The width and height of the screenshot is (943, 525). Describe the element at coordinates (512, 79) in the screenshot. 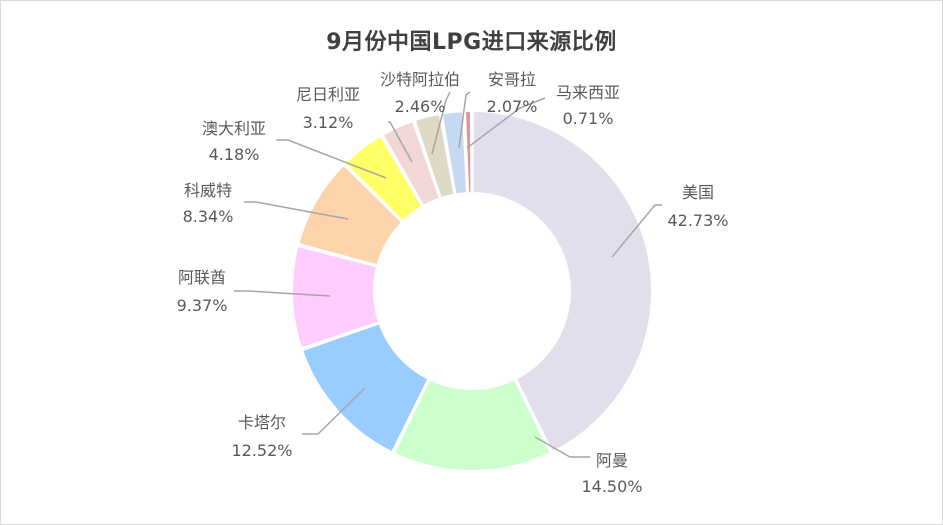

I see `slice-name-label-9: 安哥拉` at that location.